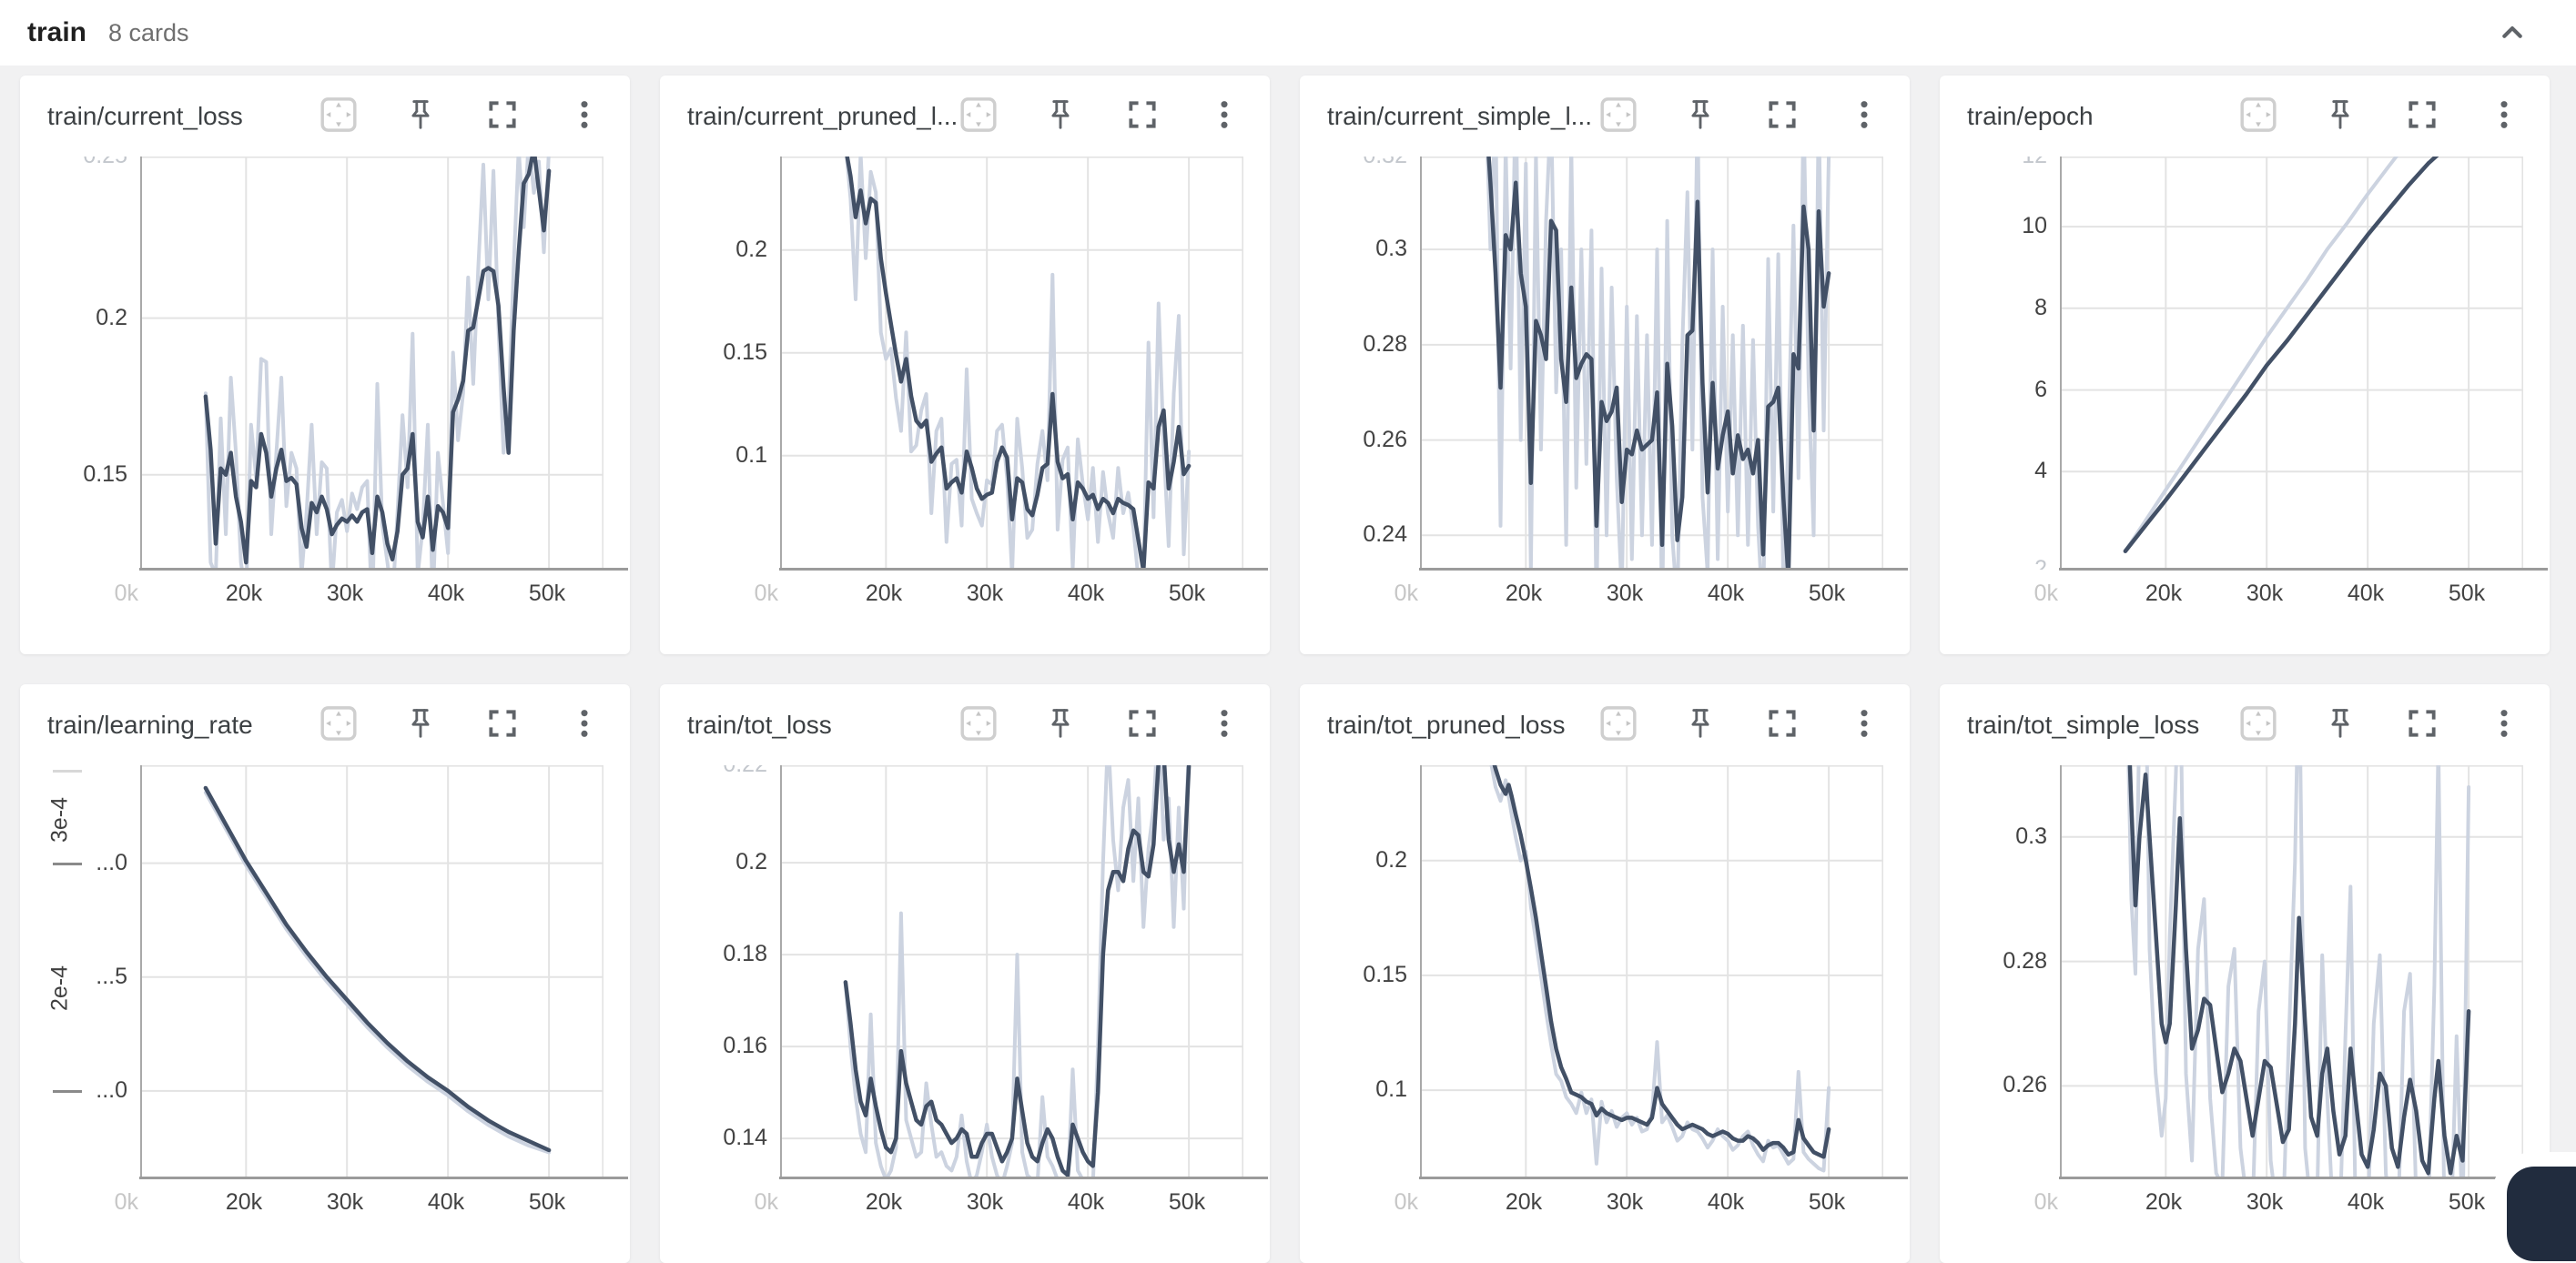 Image resolution: width=2576 pixels, height=1263 pixels. Describe the element at coordinates (1353, 163) in the screenshot. I see `y-tick-label-clipped: 0.32` at that location.